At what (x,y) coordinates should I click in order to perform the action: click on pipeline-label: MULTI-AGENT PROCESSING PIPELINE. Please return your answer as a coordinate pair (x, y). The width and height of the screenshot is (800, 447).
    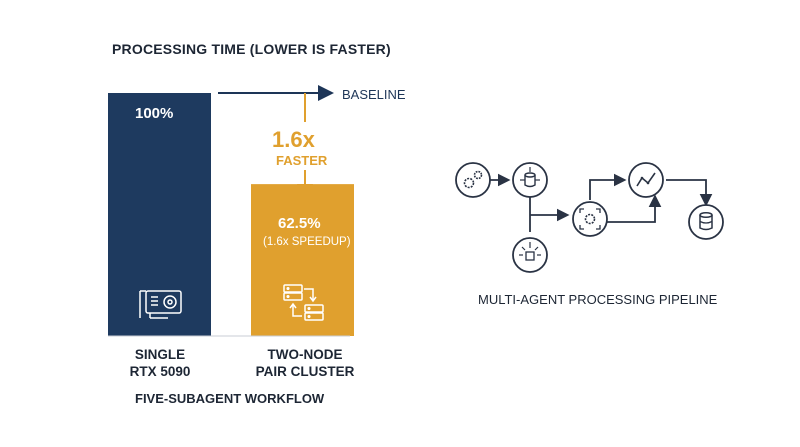
    Looking at the image, I should click on (598, 299).